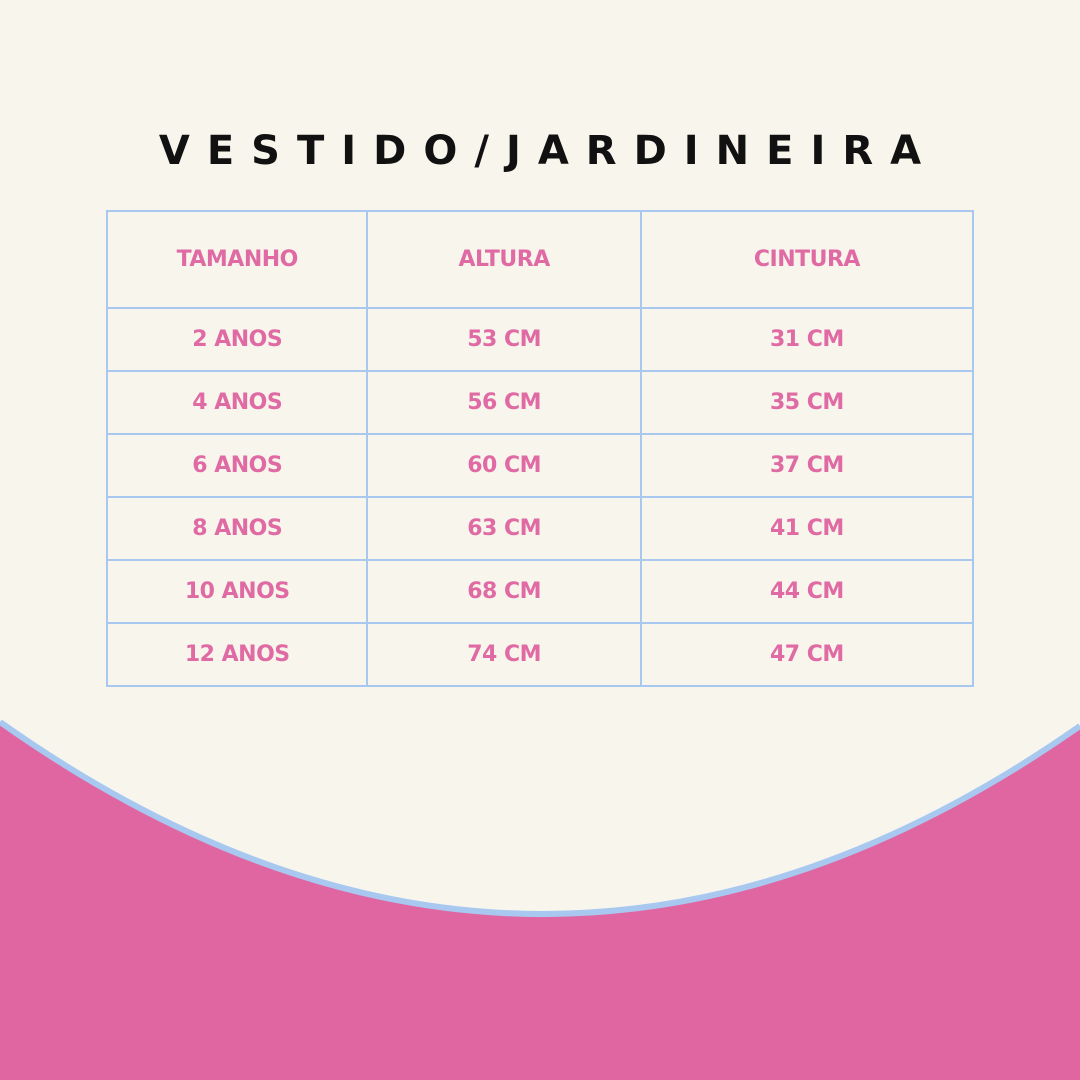 Image resolution: width=1080 pixels, height=1080 pixels. I want to click on table-row: 10 ANOS 68 CM 44 CM, so click(540, 591).